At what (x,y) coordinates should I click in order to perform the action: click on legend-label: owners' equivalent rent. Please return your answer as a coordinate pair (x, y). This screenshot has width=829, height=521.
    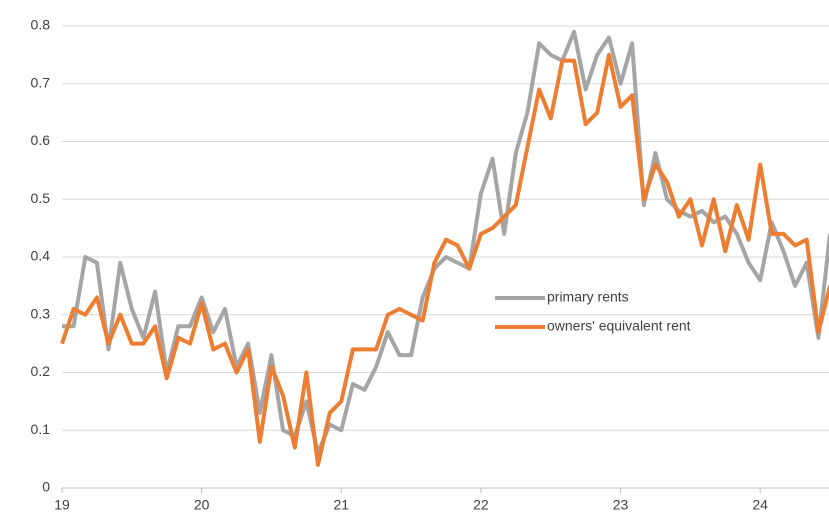
    Looking at the image, I should click on (619, 326).